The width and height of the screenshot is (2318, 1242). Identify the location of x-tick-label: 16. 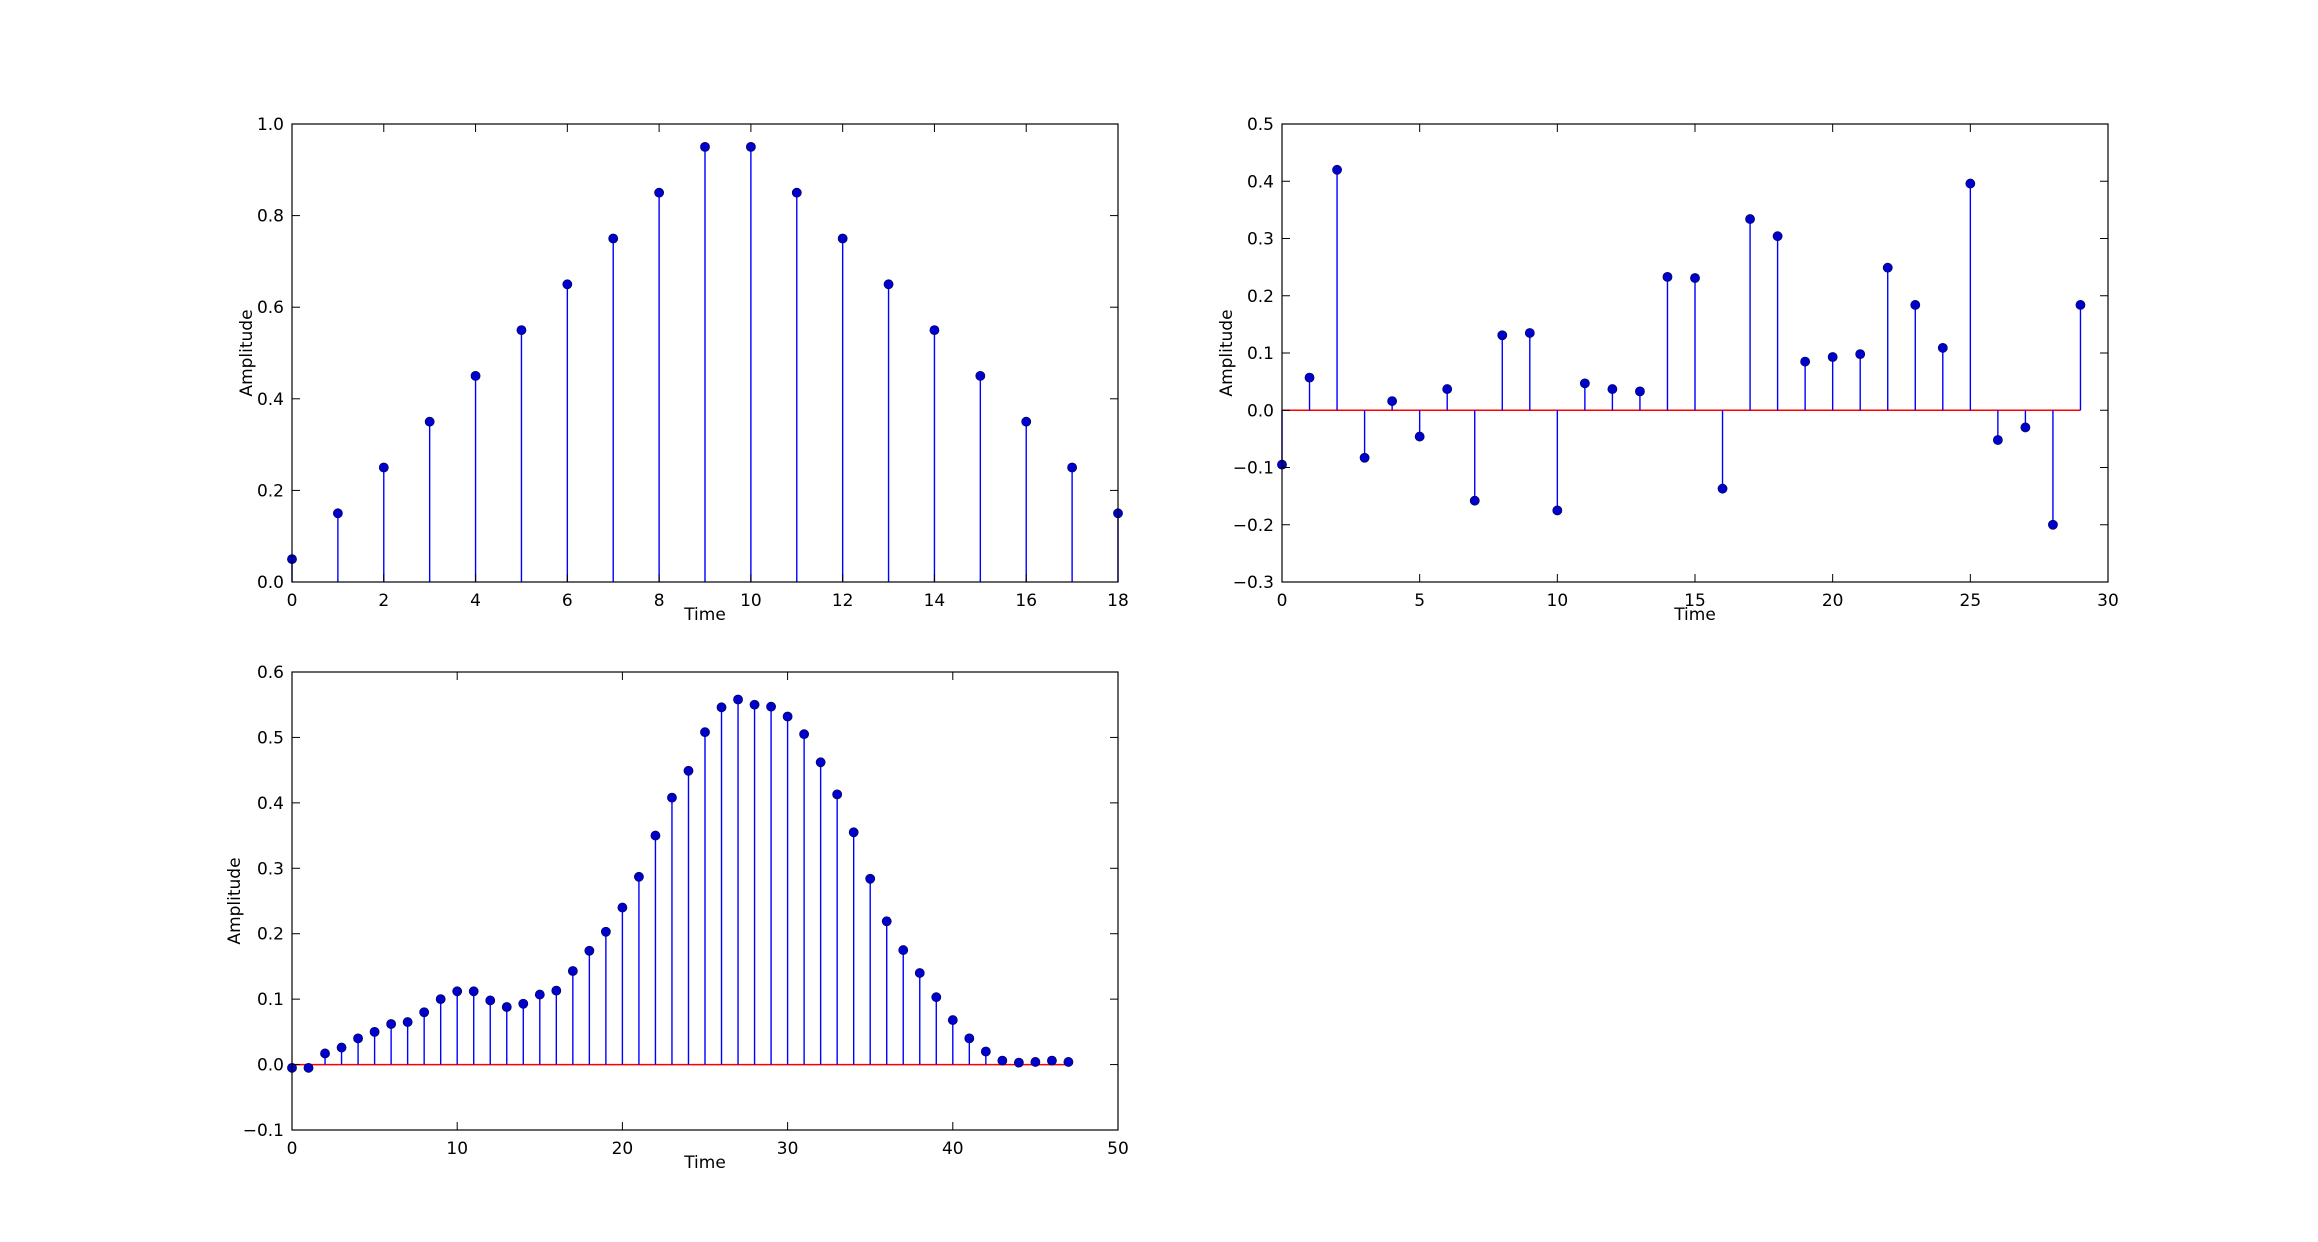
(1026, 601).